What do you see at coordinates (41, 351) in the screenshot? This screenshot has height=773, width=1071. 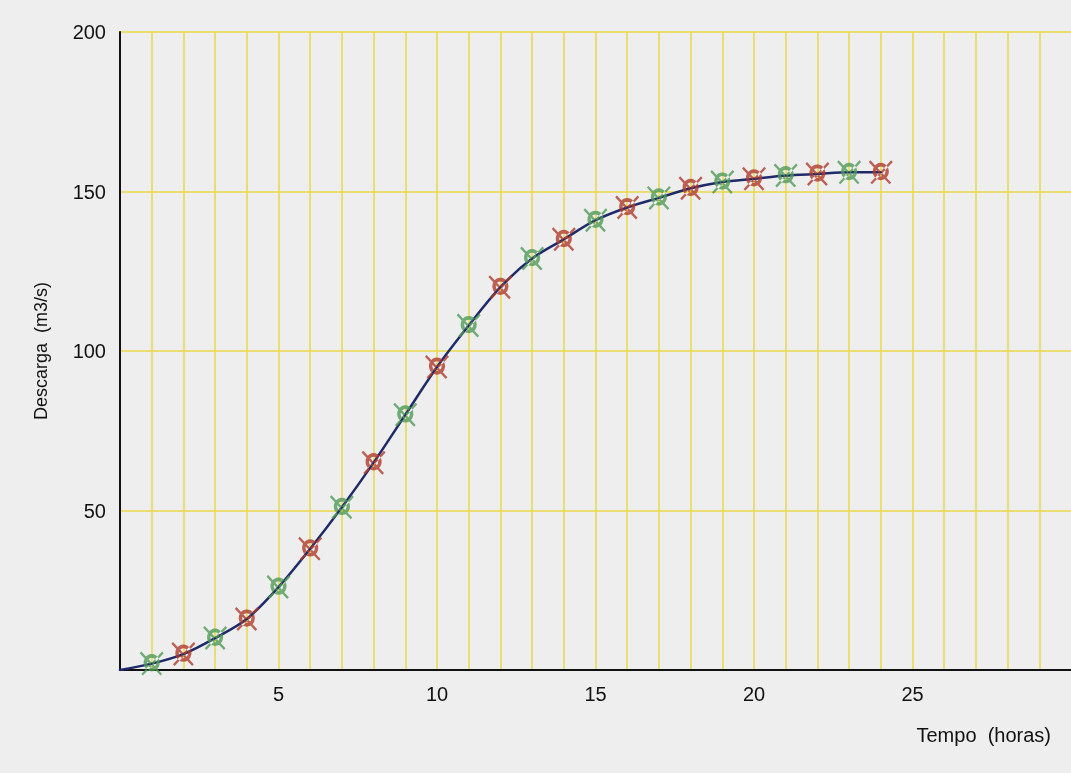 I see `y-axis-title: Descarga (m3/s)` at bounding box center [41, 351].